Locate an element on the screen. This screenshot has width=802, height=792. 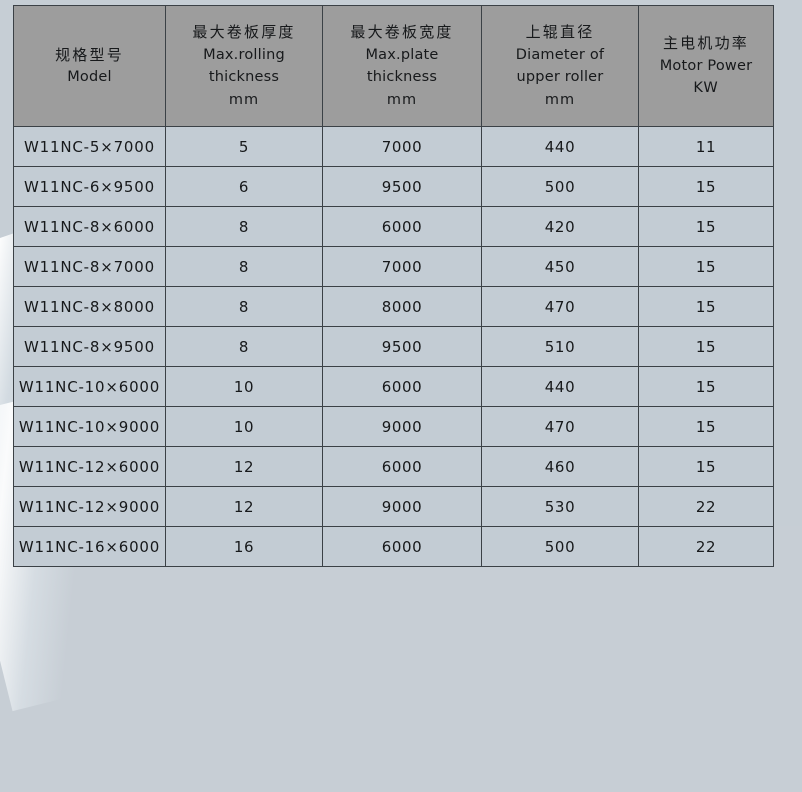
column-header-model: 规格型号 Model is located at coordinates (89, 66).